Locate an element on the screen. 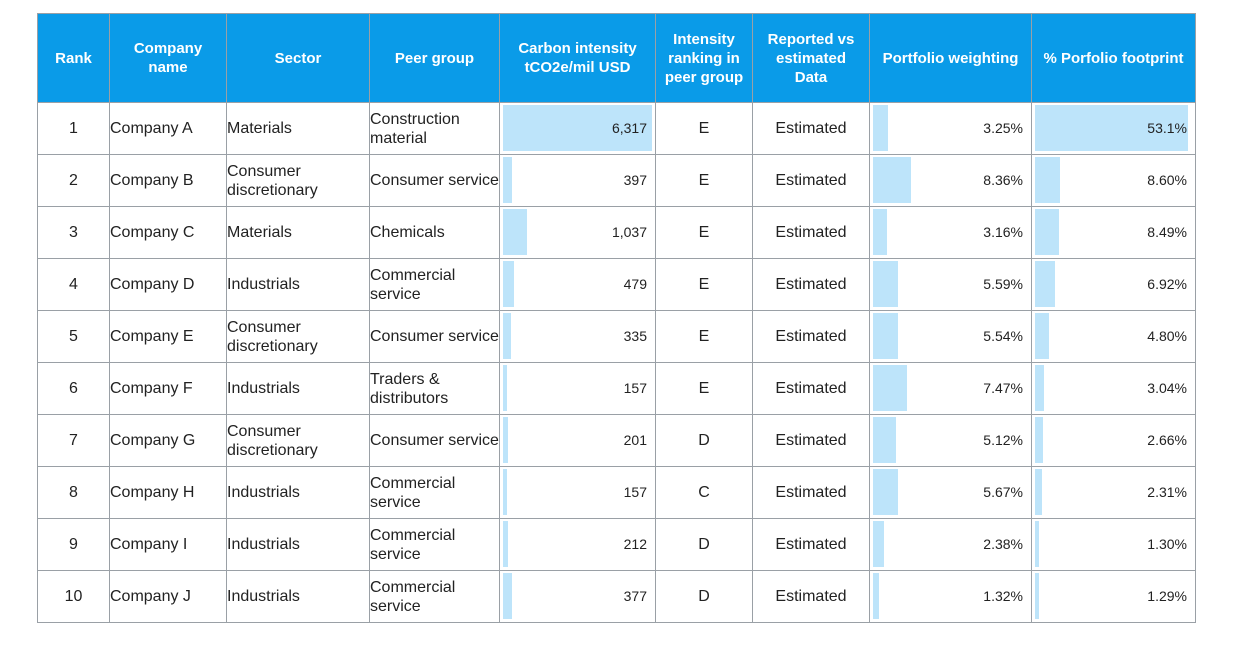  company-name-cell: Company A is located at coordinates (168, 128).